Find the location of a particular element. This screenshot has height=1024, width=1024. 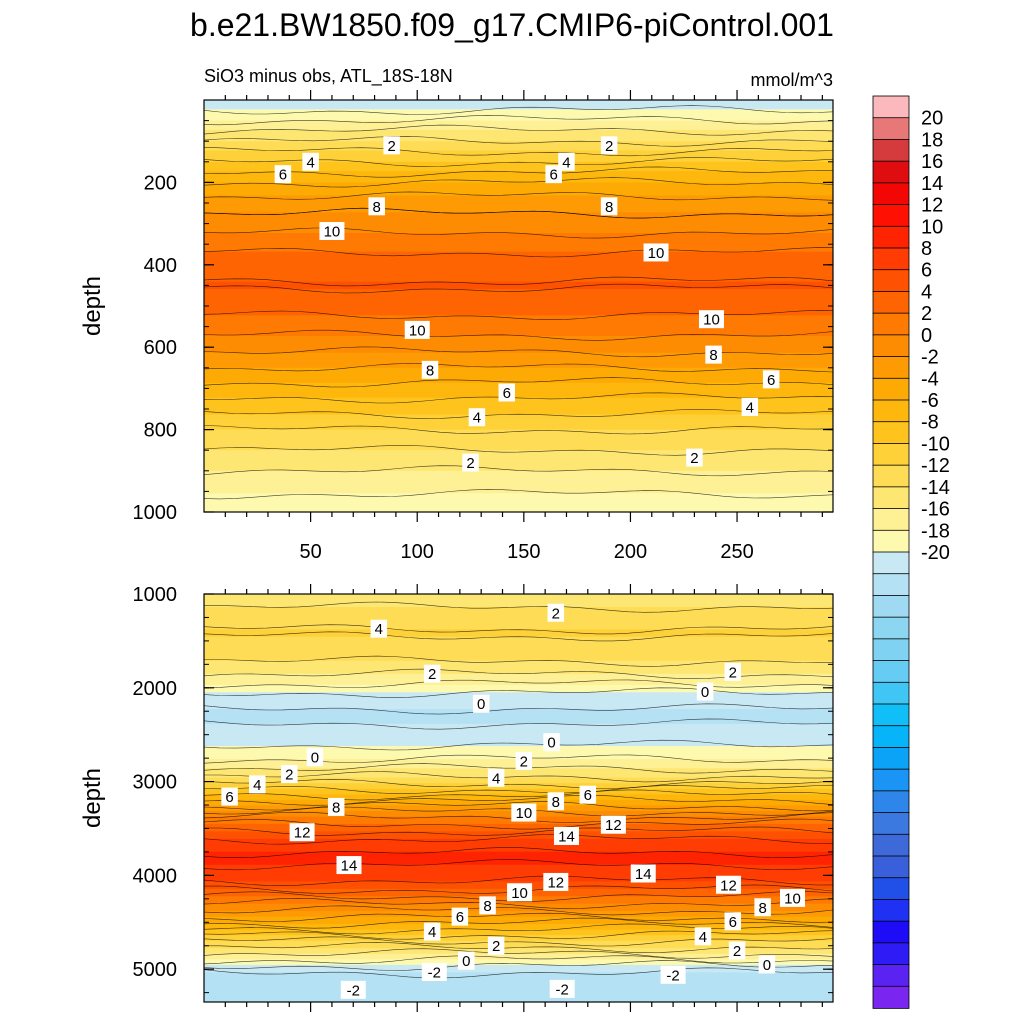

contour-label: 14 is located at coordinates (643, 873).